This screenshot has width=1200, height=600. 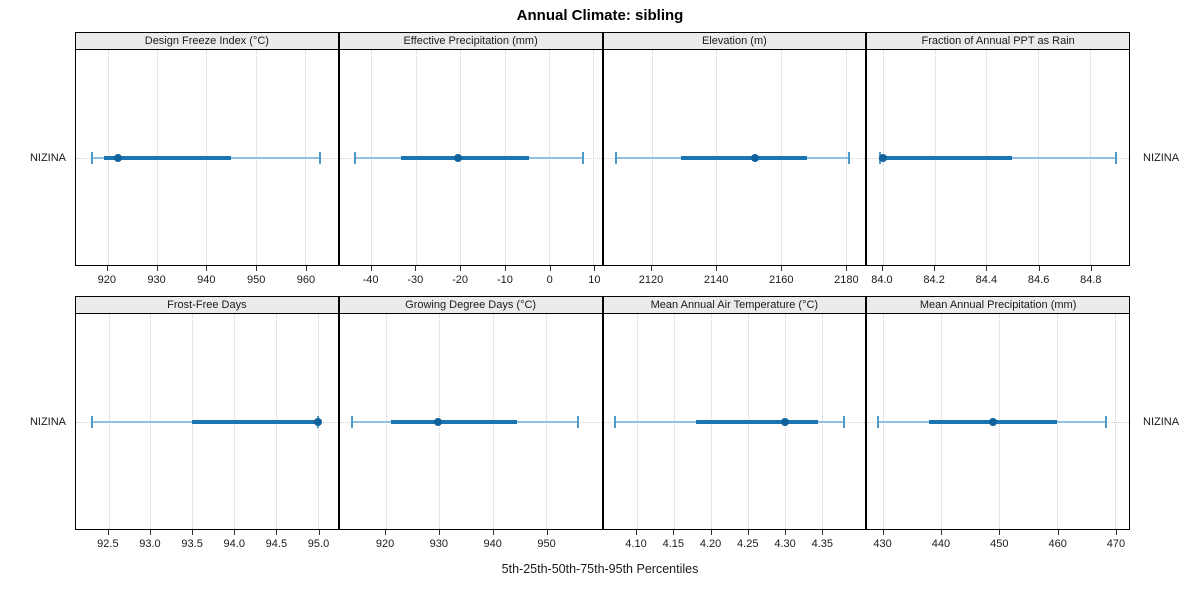 What do you see at coordinates (471, 543) in the screenshot?
I see `panel-x-axis: 920 930 940 950` at bounding box center [471, 543].